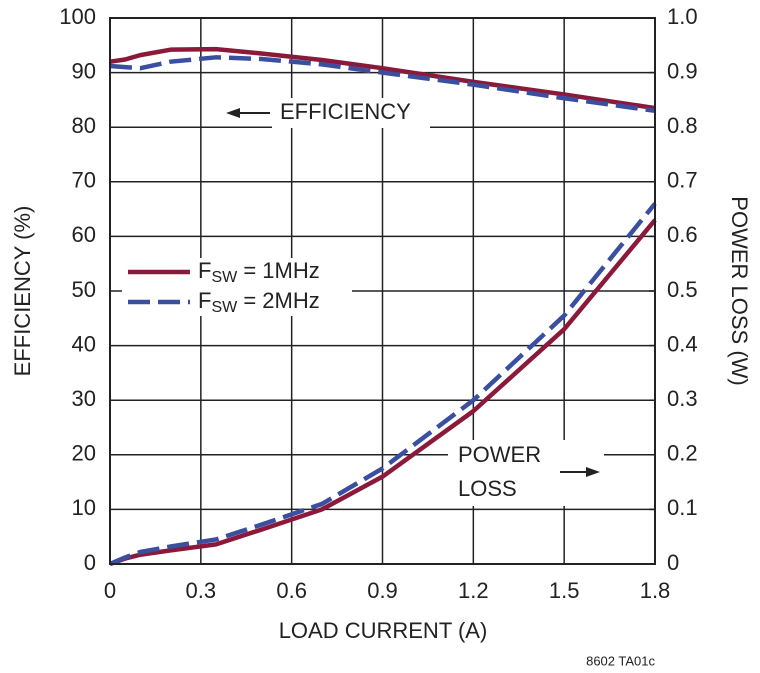 The height and width of the screenshot is (673, 760). Describe the element at coordinates (383, 630) in the screenshot. I see `x-axis-label: LOAD CURRENT (A)` at that location.